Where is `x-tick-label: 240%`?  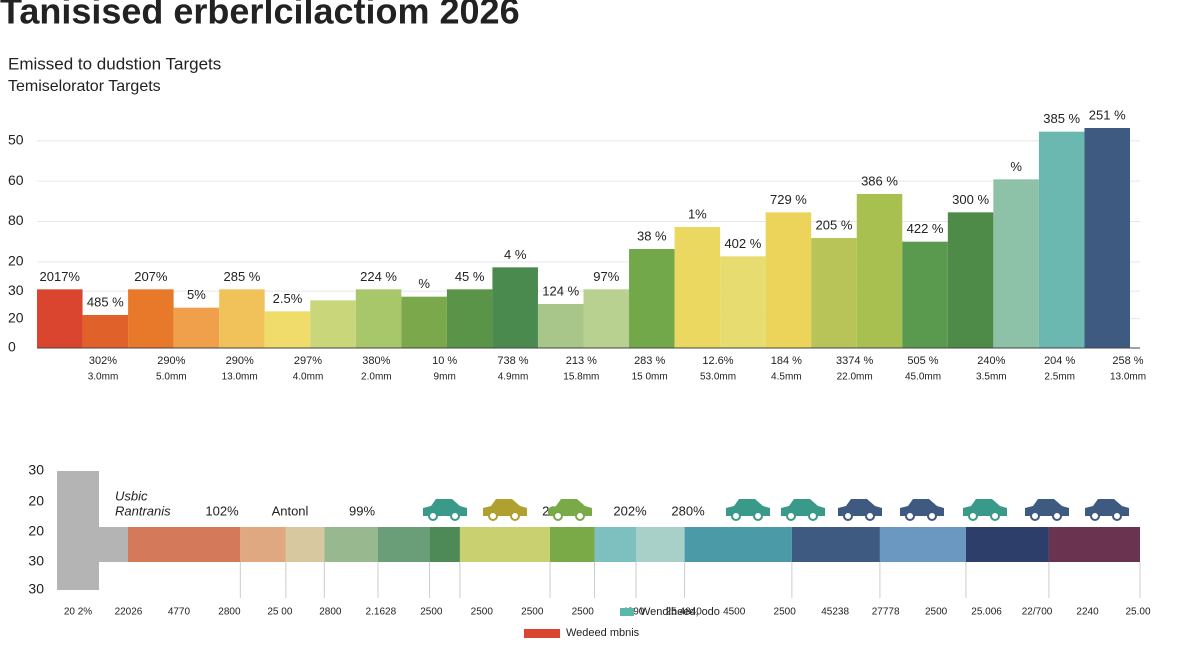 x-tick-label: 240% is located at coordinates (991, 361).